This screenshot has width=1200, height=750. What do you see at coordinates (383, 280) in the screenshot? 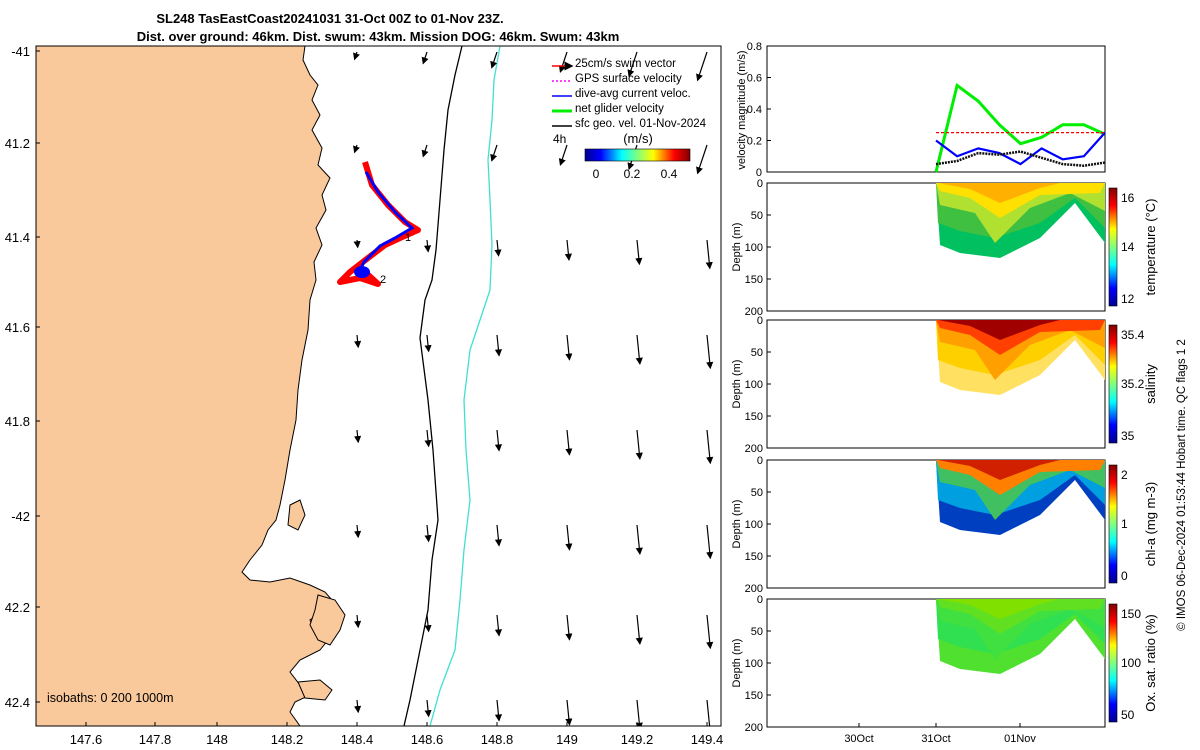
I see `track-marker-2: 2` at bounding box center [383, 280].